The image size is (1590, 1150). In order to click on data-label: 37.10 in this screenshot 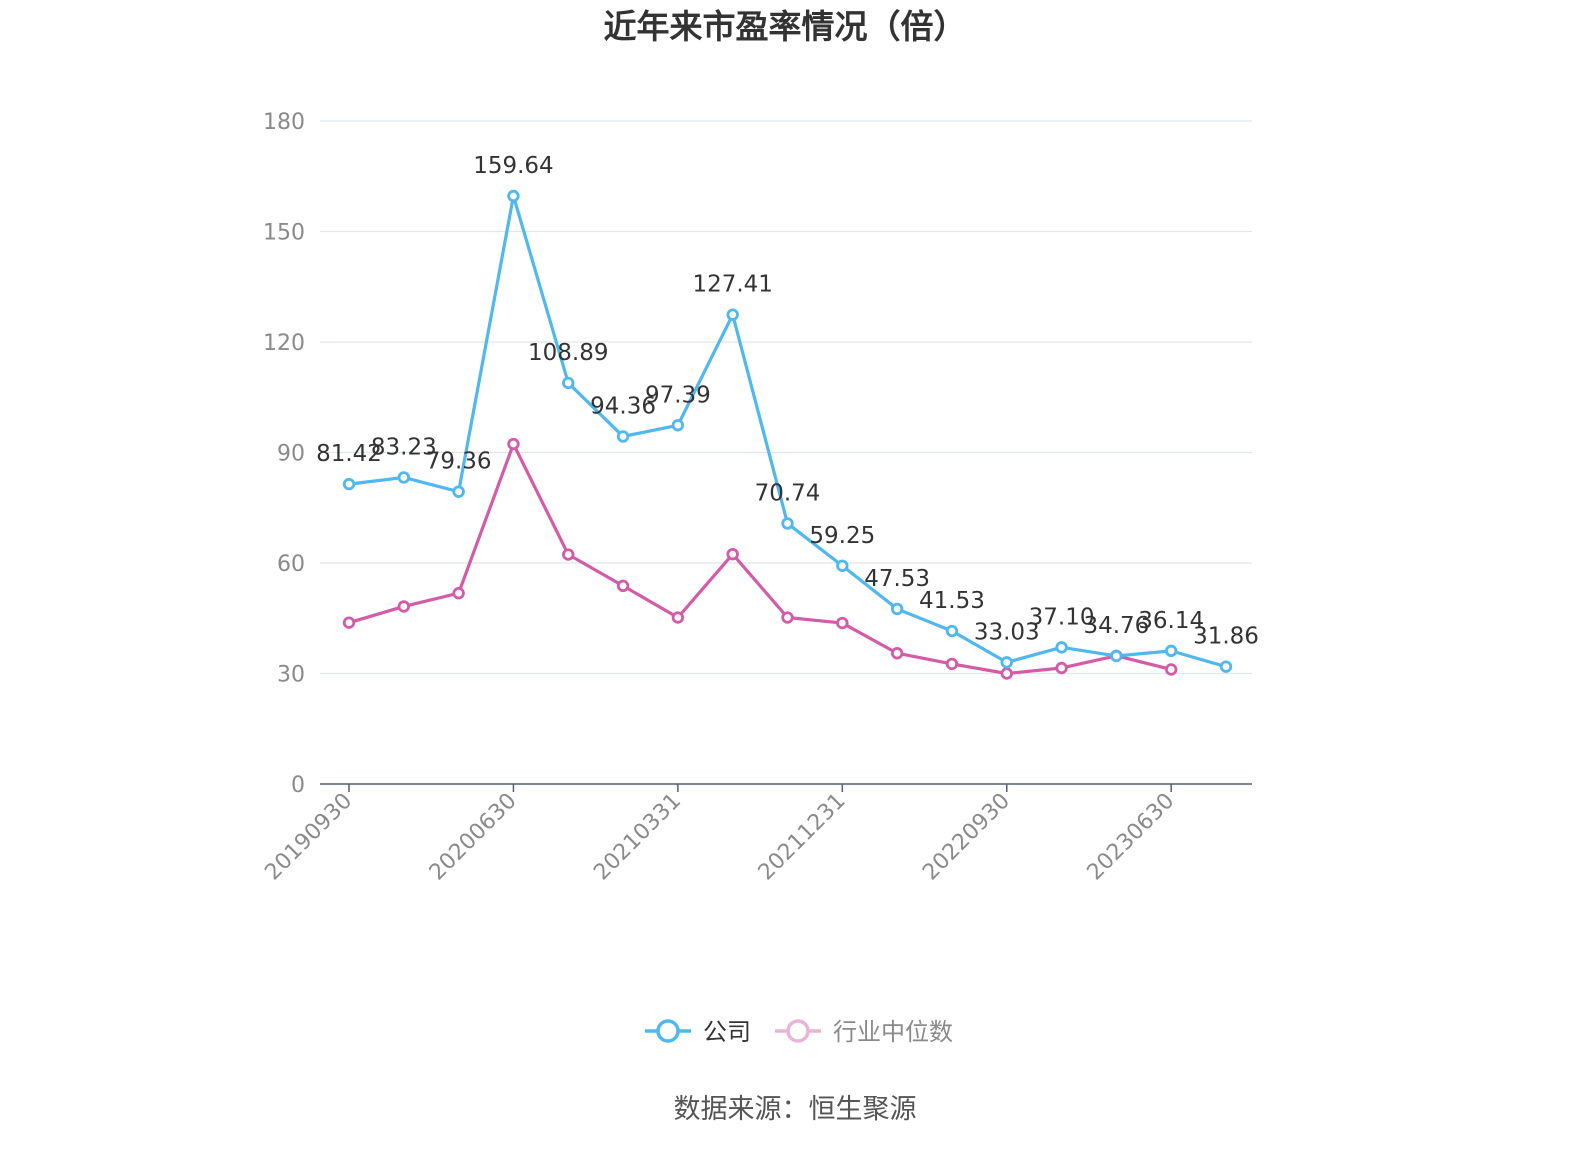, I will do `click(1062, 617)`.